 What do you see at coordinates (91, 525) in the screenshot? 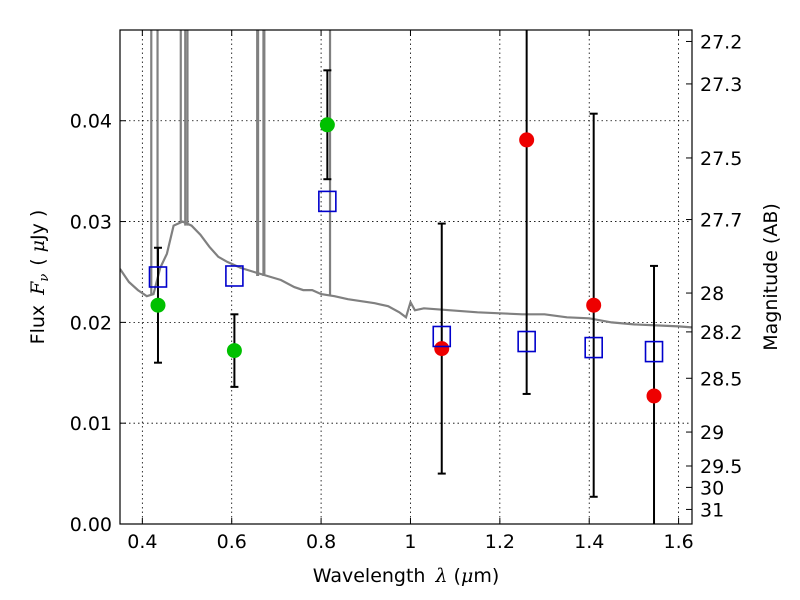
I see `y-tick-label: 0.00` at bounding box center [91, 525].